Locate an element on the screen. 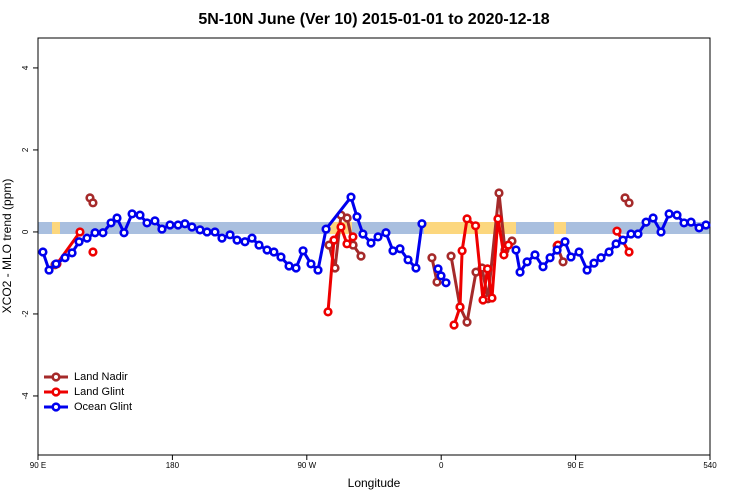 This screenshot has width=750, height=500. y-tick-label: 2 is located at coordinates (25, 149).